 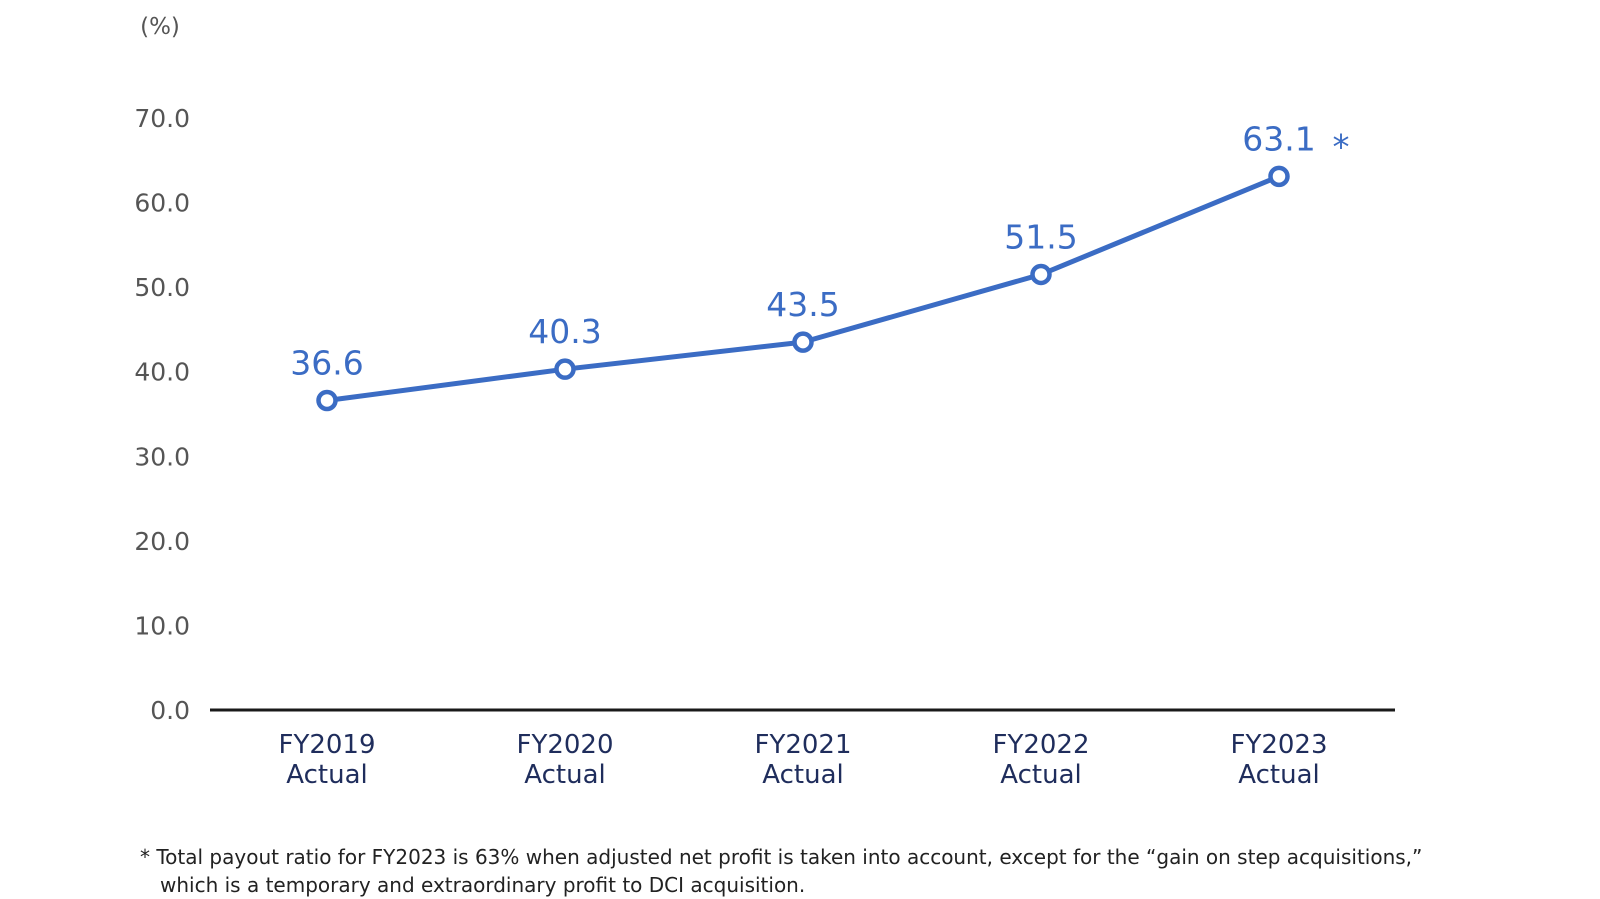 I want to click on data-value-label: 63.1, so click(x=1278, y=138).